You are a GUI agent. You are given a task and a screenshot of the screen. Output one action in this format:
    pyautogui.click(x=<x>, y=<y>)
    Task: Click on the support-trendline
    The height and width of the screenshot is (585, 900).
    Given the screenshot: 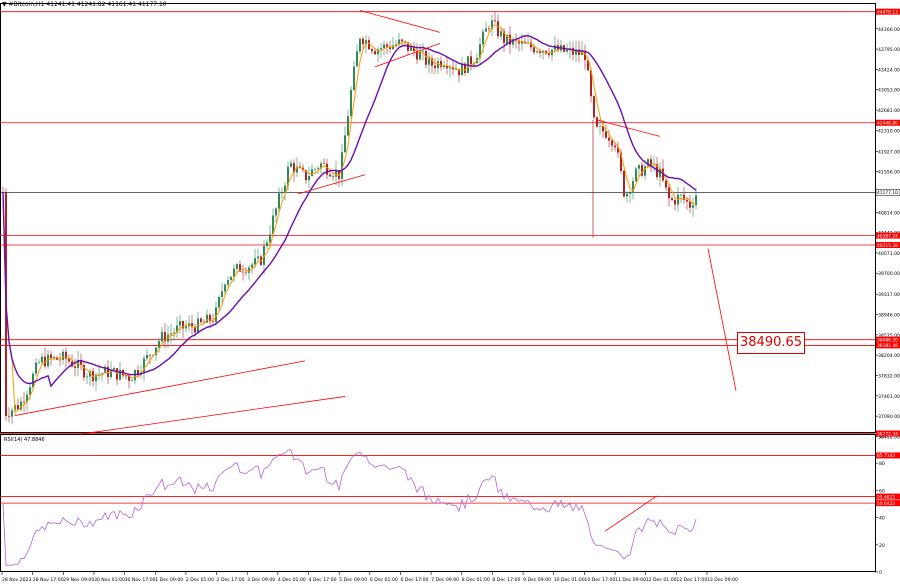 What is the action you would take?
    pyautogui.click(x=160, y=388)
    